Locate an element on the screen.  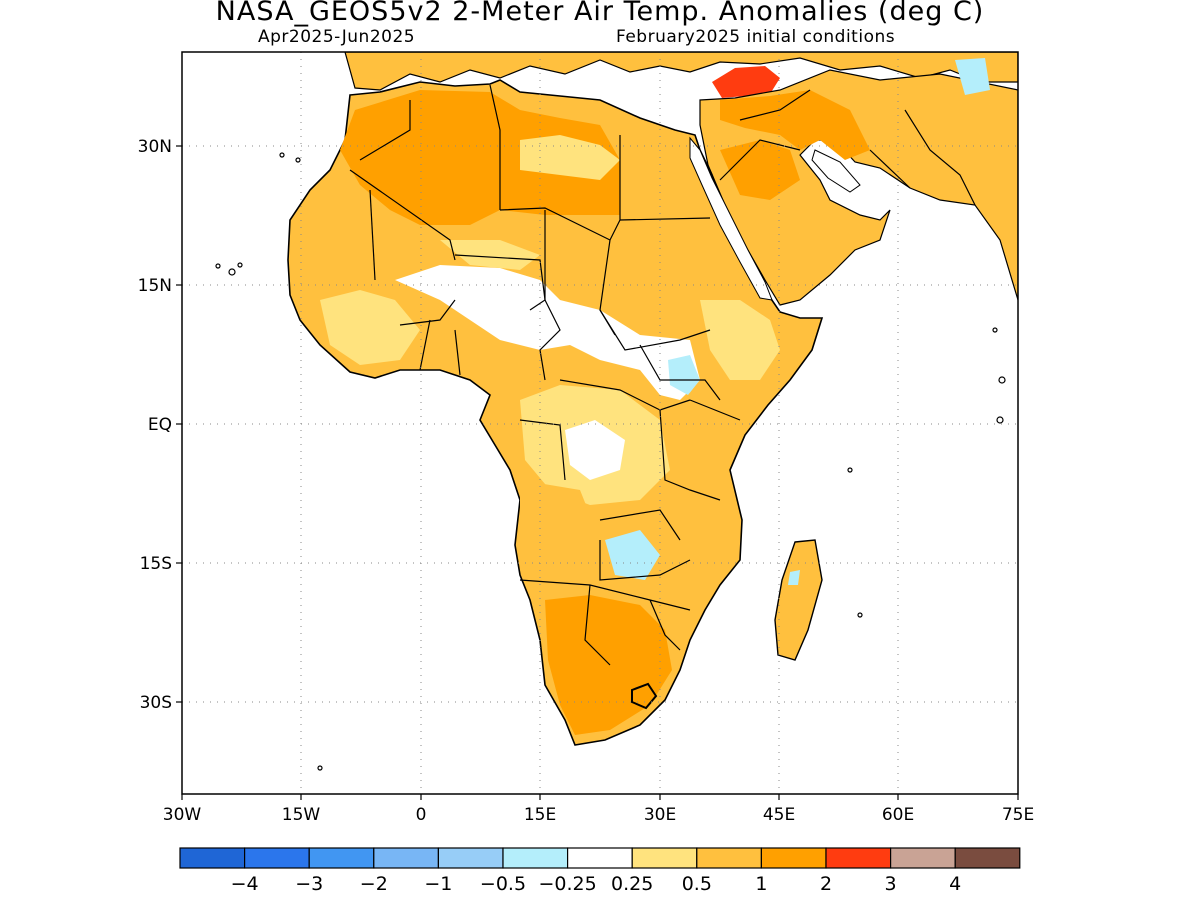
colorbar-label: 0.5 is located at coordinates (697, 884).